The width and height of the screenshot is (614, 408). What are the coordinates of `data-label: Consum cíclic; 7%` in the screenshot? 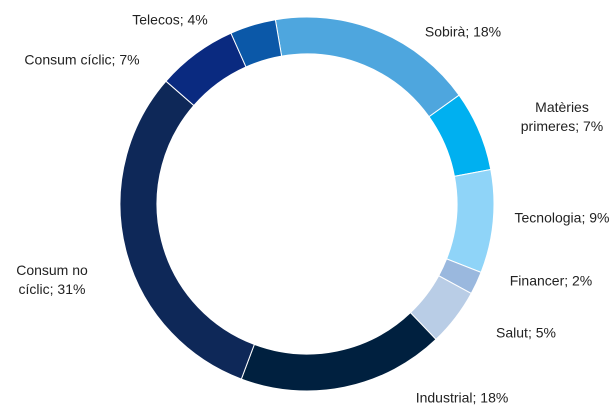 It's located at (82, 59).